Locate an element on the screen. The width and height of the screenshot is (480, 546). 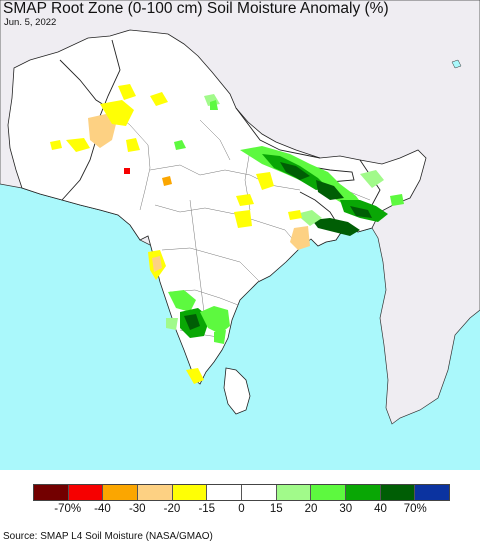
legend-tick-label: -20 is located at coordinates (172, 509).